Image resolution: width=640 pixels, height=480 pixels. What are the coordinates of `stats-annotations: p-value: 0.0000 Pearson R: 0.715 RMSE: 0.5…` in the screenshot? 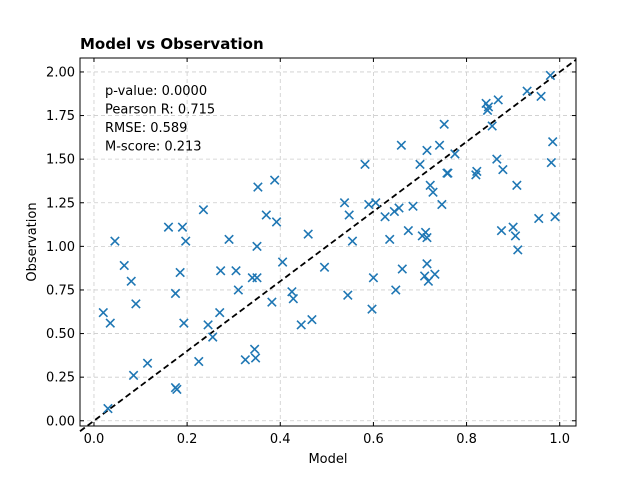 It's located at (160, 119).